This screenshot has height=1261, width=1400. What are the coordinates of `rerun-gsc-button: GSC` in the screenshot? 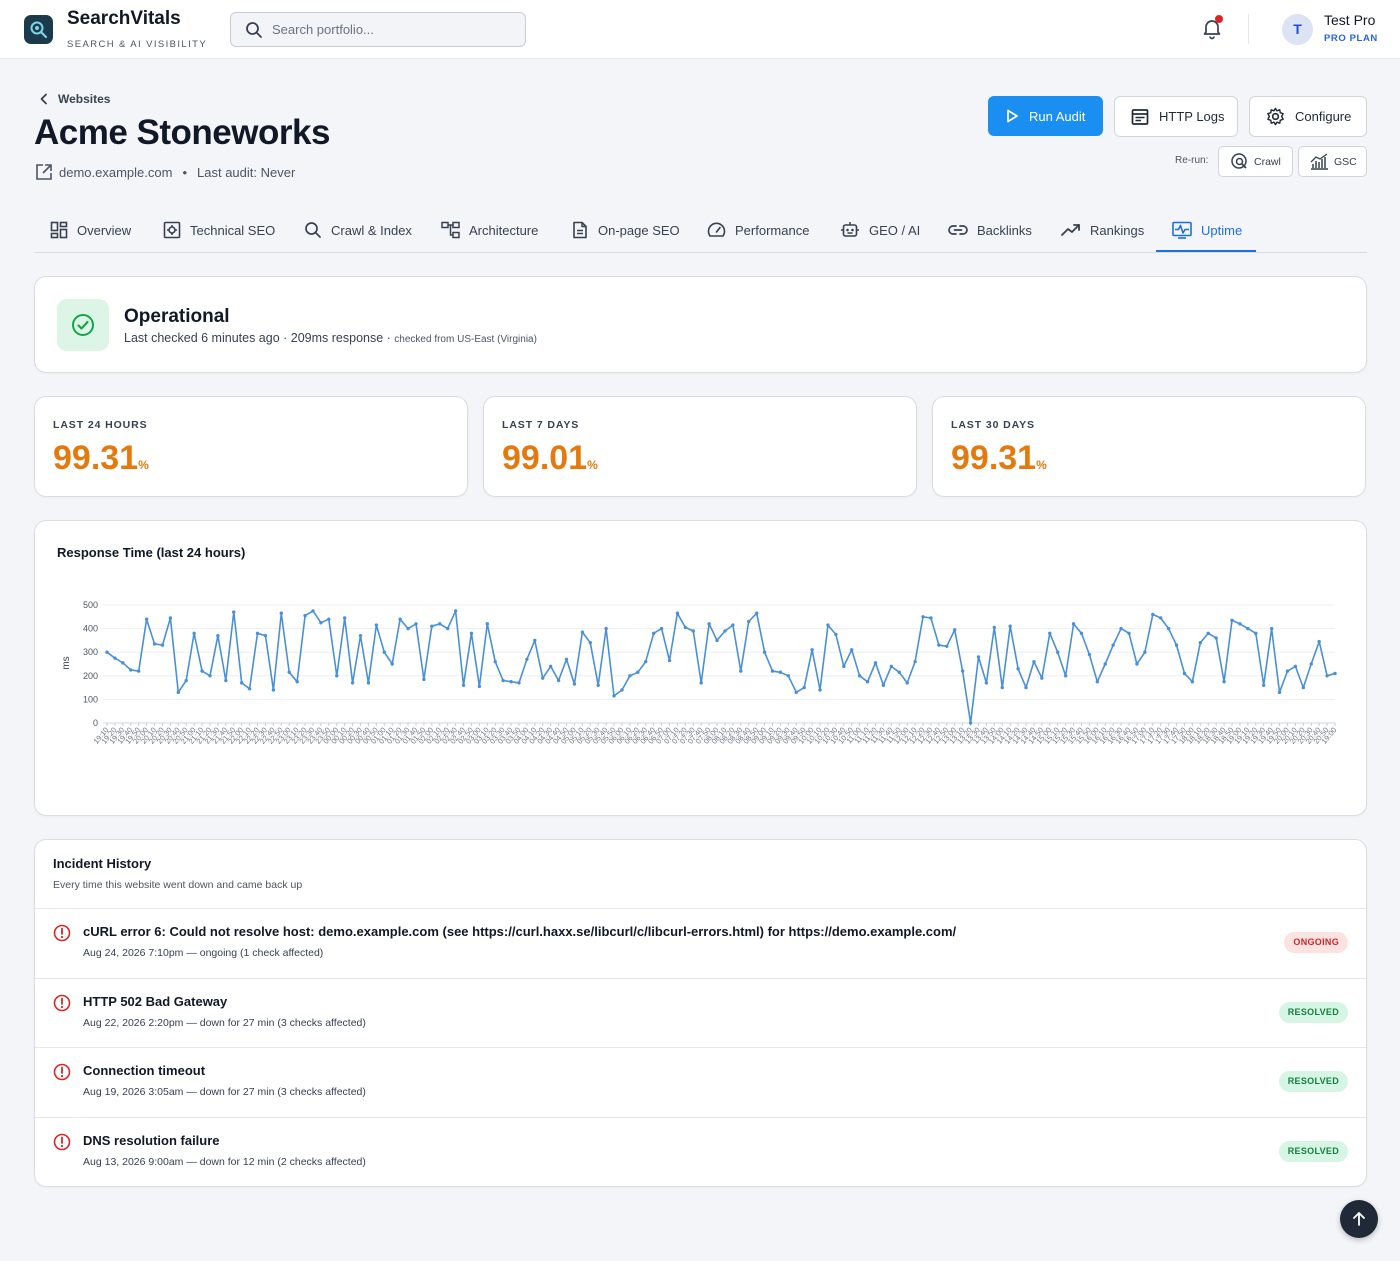 It's located at (1332, 161).